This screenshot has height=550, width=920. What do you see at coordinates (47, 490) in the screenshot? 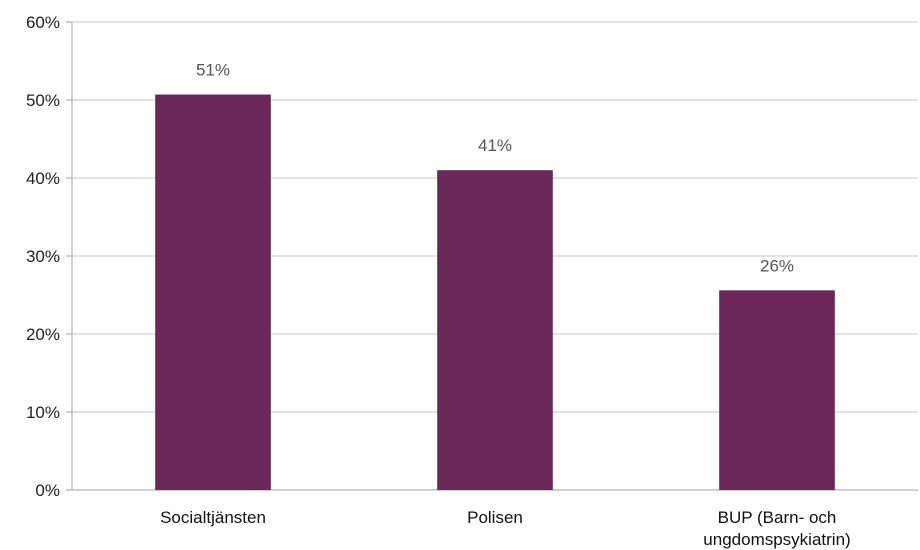
I see `y-tick-label: 0%` at bounding box center [47, 490].